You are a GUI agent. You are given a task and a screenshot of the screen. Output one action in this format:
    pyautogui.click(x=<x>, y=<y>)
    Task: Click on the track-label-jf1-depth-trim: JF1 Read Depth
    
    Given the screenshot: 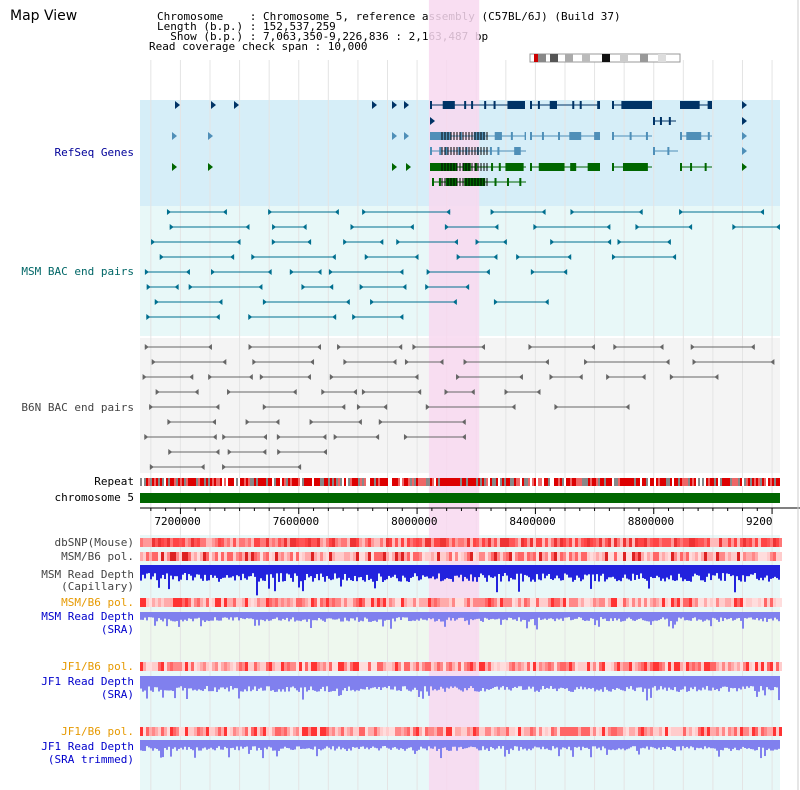 What is the action you would take?
    pyautogui.click(x=87, y=746)
    